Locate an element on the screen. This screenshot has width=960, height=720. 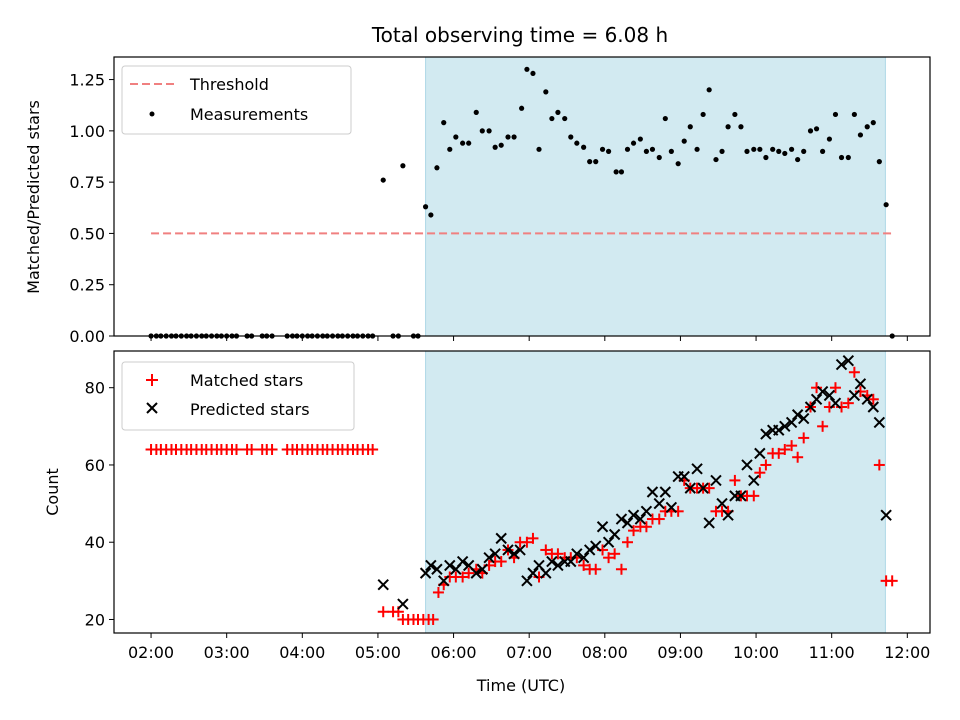
top-x-ticks is located at coordinates (529, 338).